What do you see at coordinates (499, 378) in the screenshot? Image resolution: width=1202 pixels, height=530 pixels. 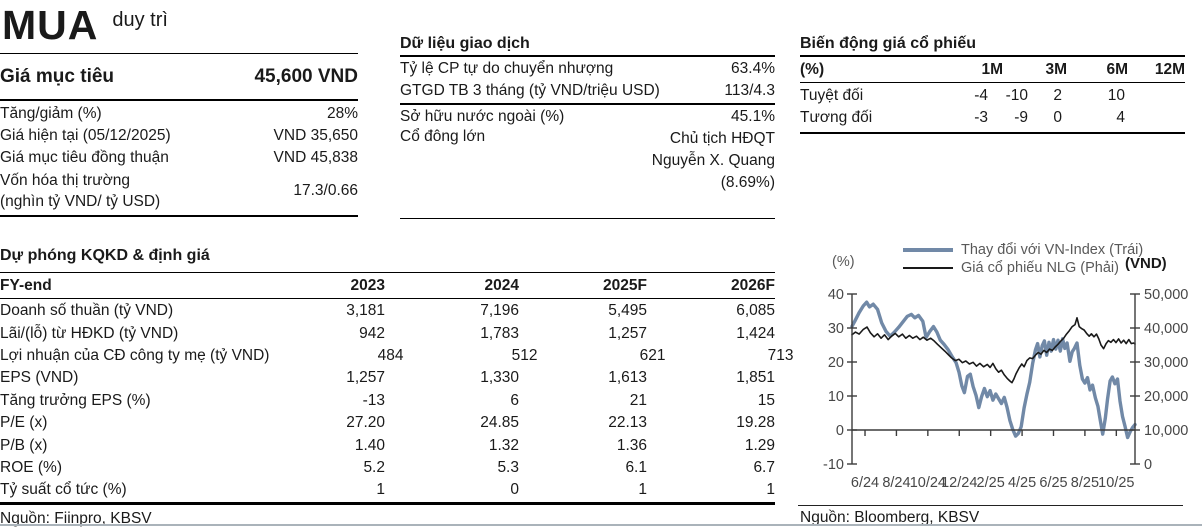 I see `row-value: 1,330` at bounding box center [499, 378].